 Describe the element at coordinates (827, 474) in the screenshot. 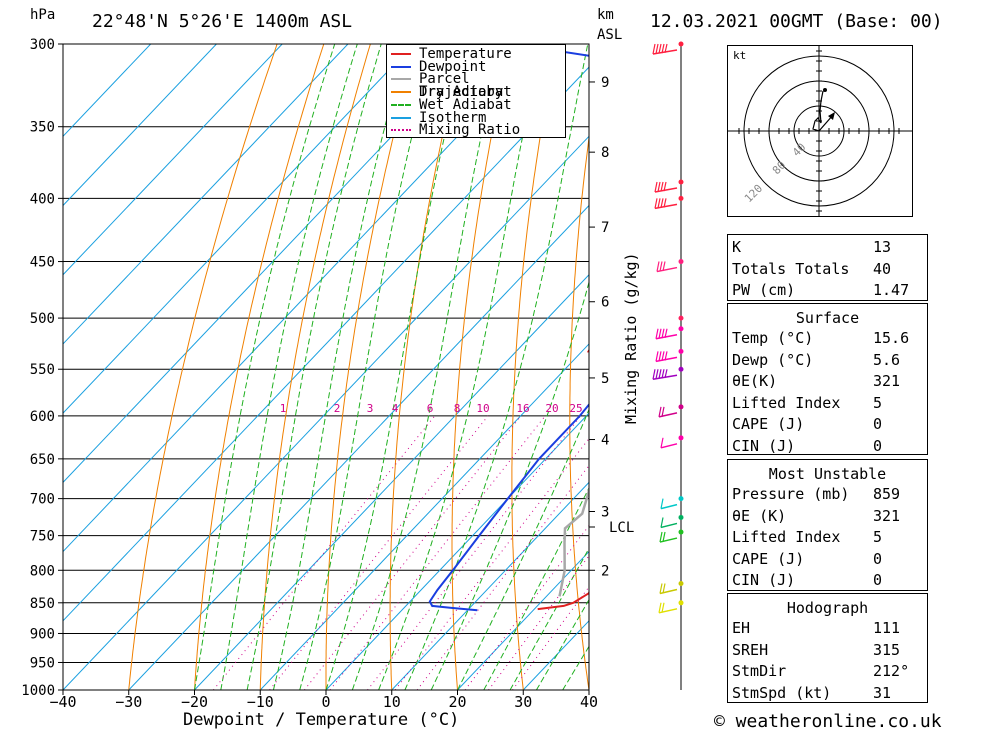

I see `most-unstable-title: Most Unstable` at that location.